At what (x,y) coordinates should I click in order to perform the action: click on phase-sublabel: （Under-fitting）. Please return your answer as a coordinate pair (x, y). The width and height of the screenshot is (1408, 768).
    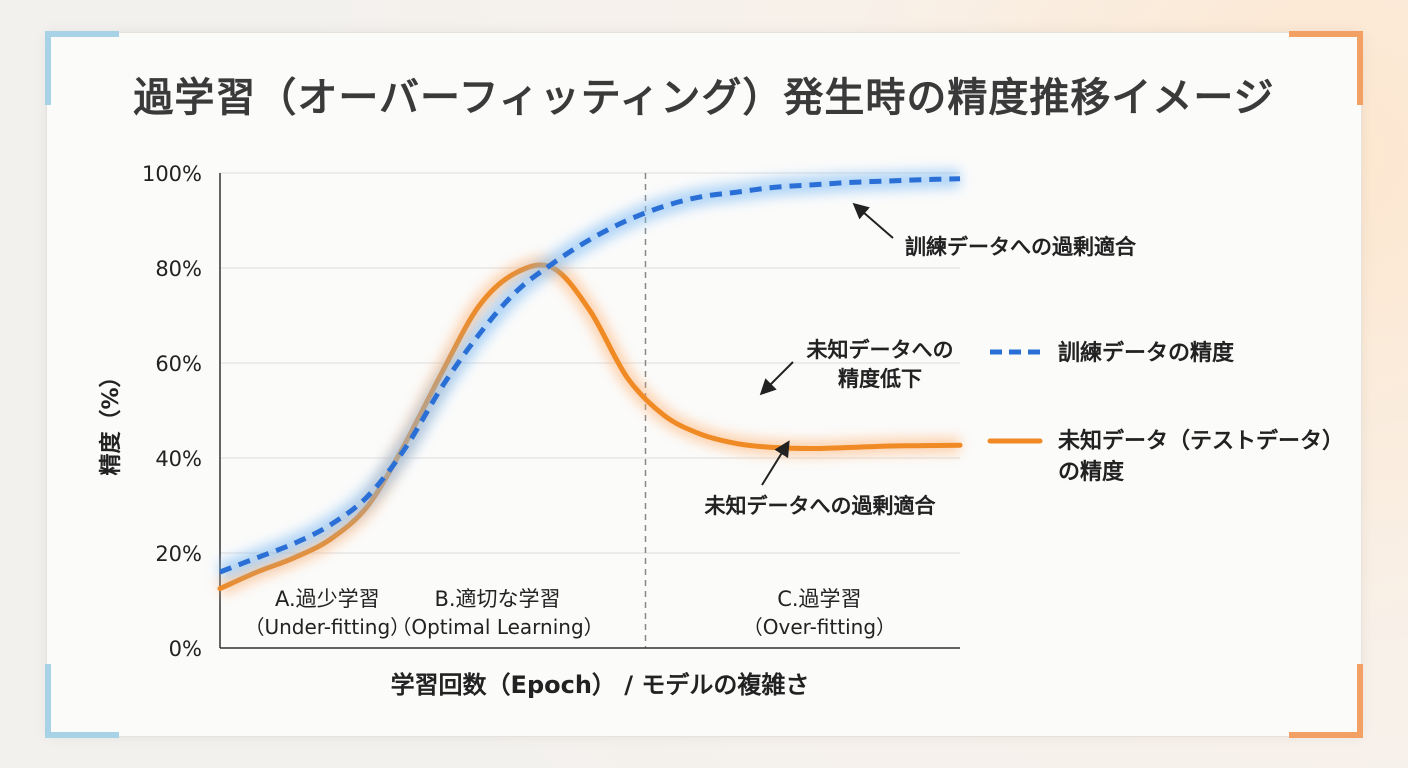
    Looking at the image, I should click on (327, 627).